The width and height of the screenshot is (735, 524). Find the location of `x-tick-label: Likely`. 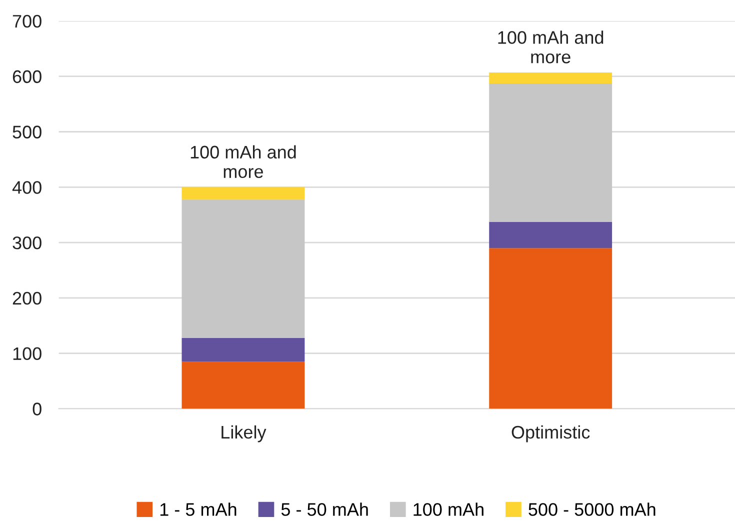

x-tick-label: Likely is located at coordinates (244, 433).